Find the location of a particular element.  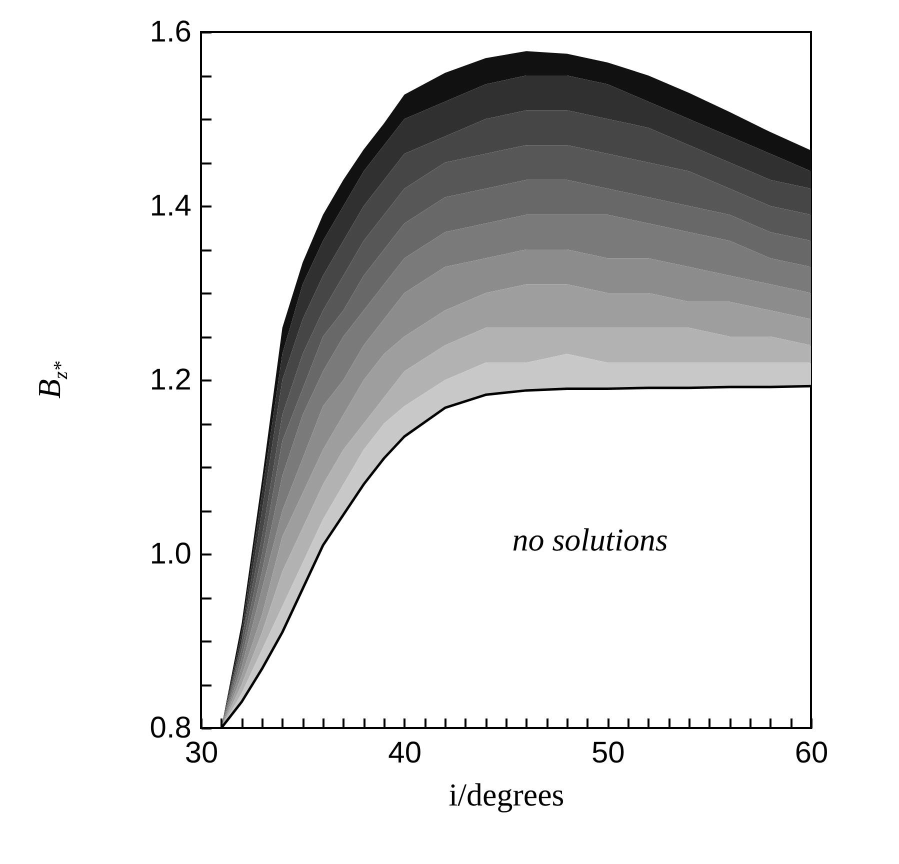

x-tick-label: 30 is located at coordinates (201, 753).